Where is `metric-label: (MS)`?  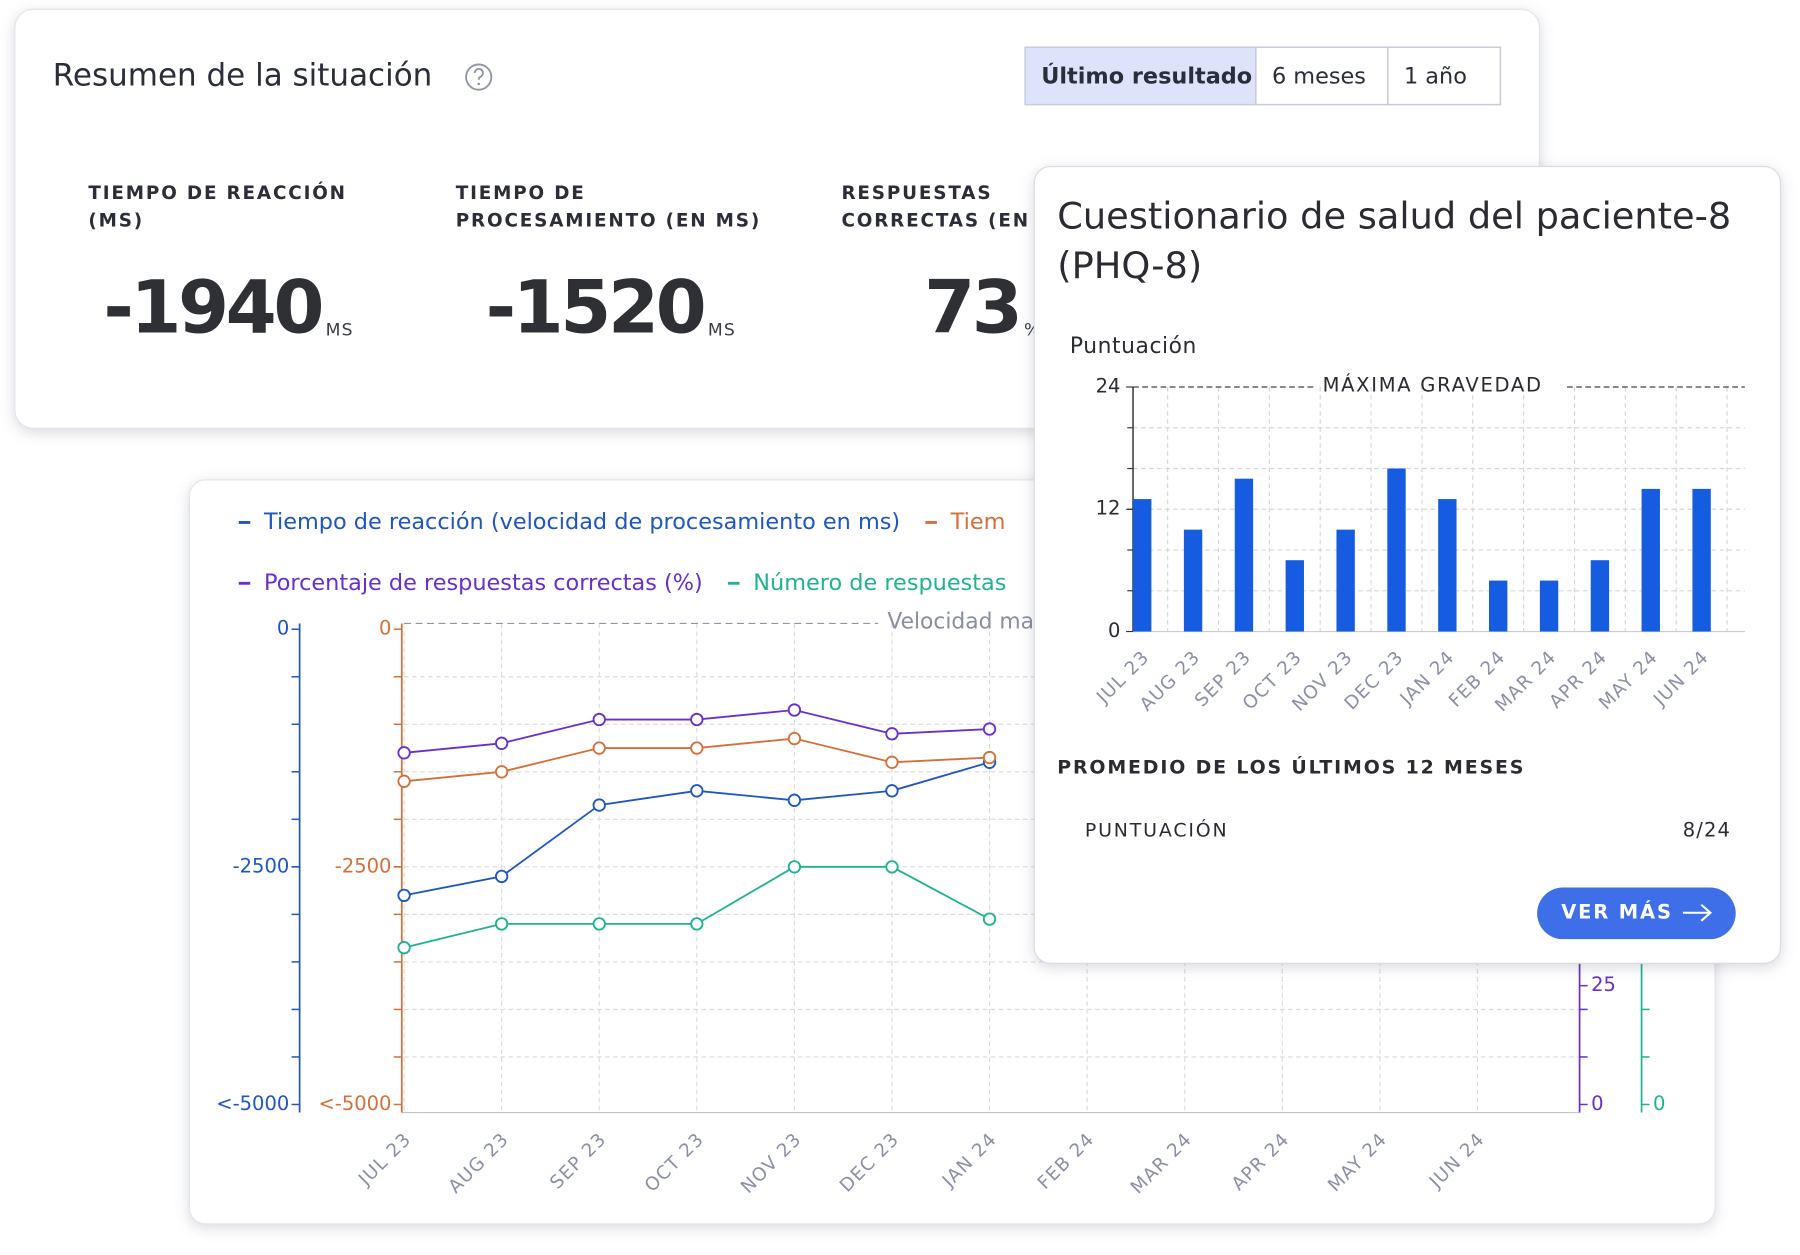
metric-label: (MS) is located at coordinates (116, 221).